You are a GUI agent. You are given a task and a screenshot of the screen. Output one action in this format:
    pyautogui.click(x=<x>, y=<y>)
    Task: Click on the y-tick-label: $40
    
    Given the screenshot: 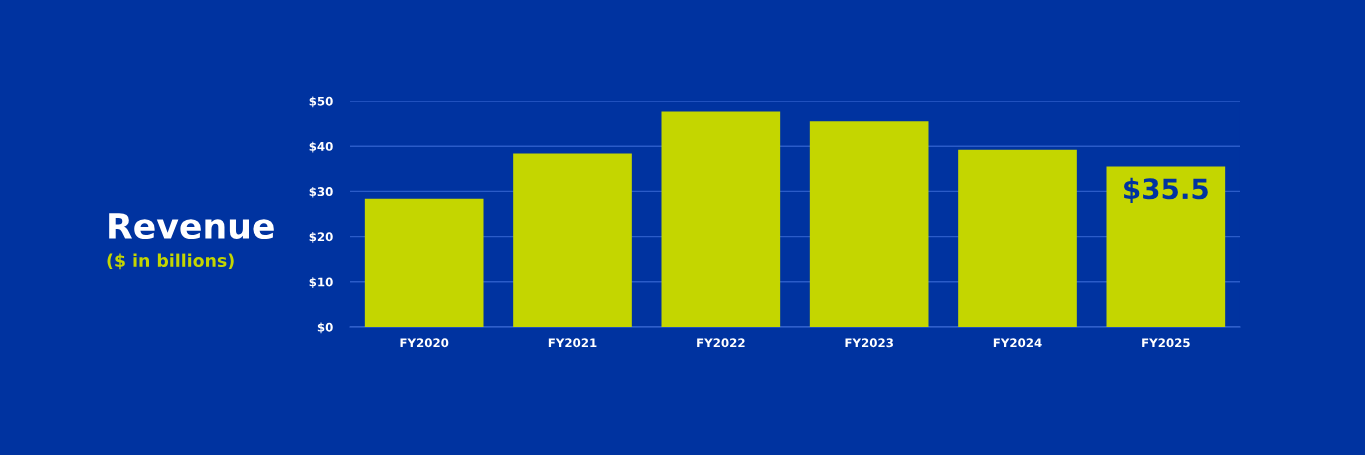 What is the action you would take?
    pyautogui.click(x=321, y=147)
    